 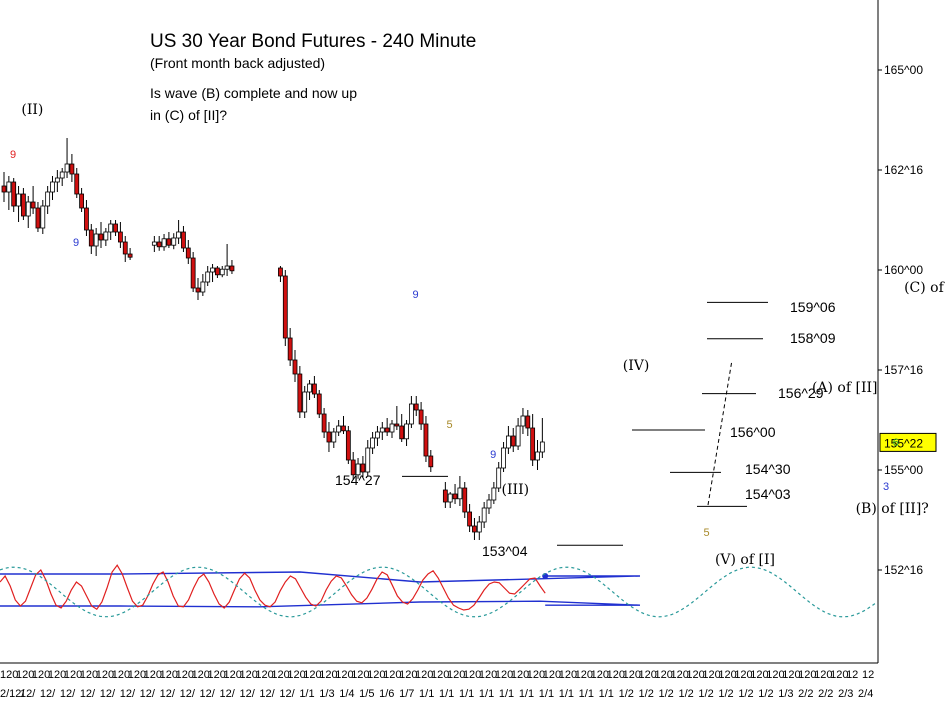 I want to click on wave-label: (IV), so click(x=636, y=366).